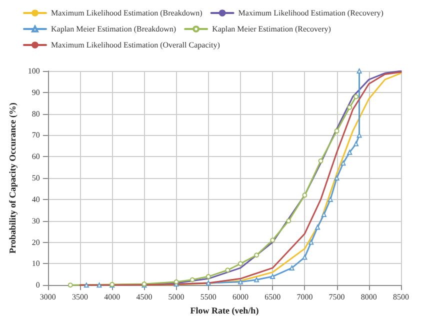  What do you see at coordinates (113, 29) in the screenshot?
I see `legend-label: Kaplan Meier Estimation (Breakdown)` at bounding box center [113, 29].